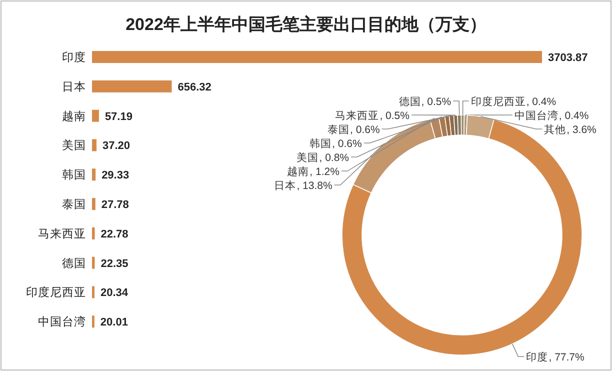 The image size is (612, 371). What do you see at coordinates (321, 143) in the screenshot?
I see `slice-label: 韩国` at bounding box center [321, 143].